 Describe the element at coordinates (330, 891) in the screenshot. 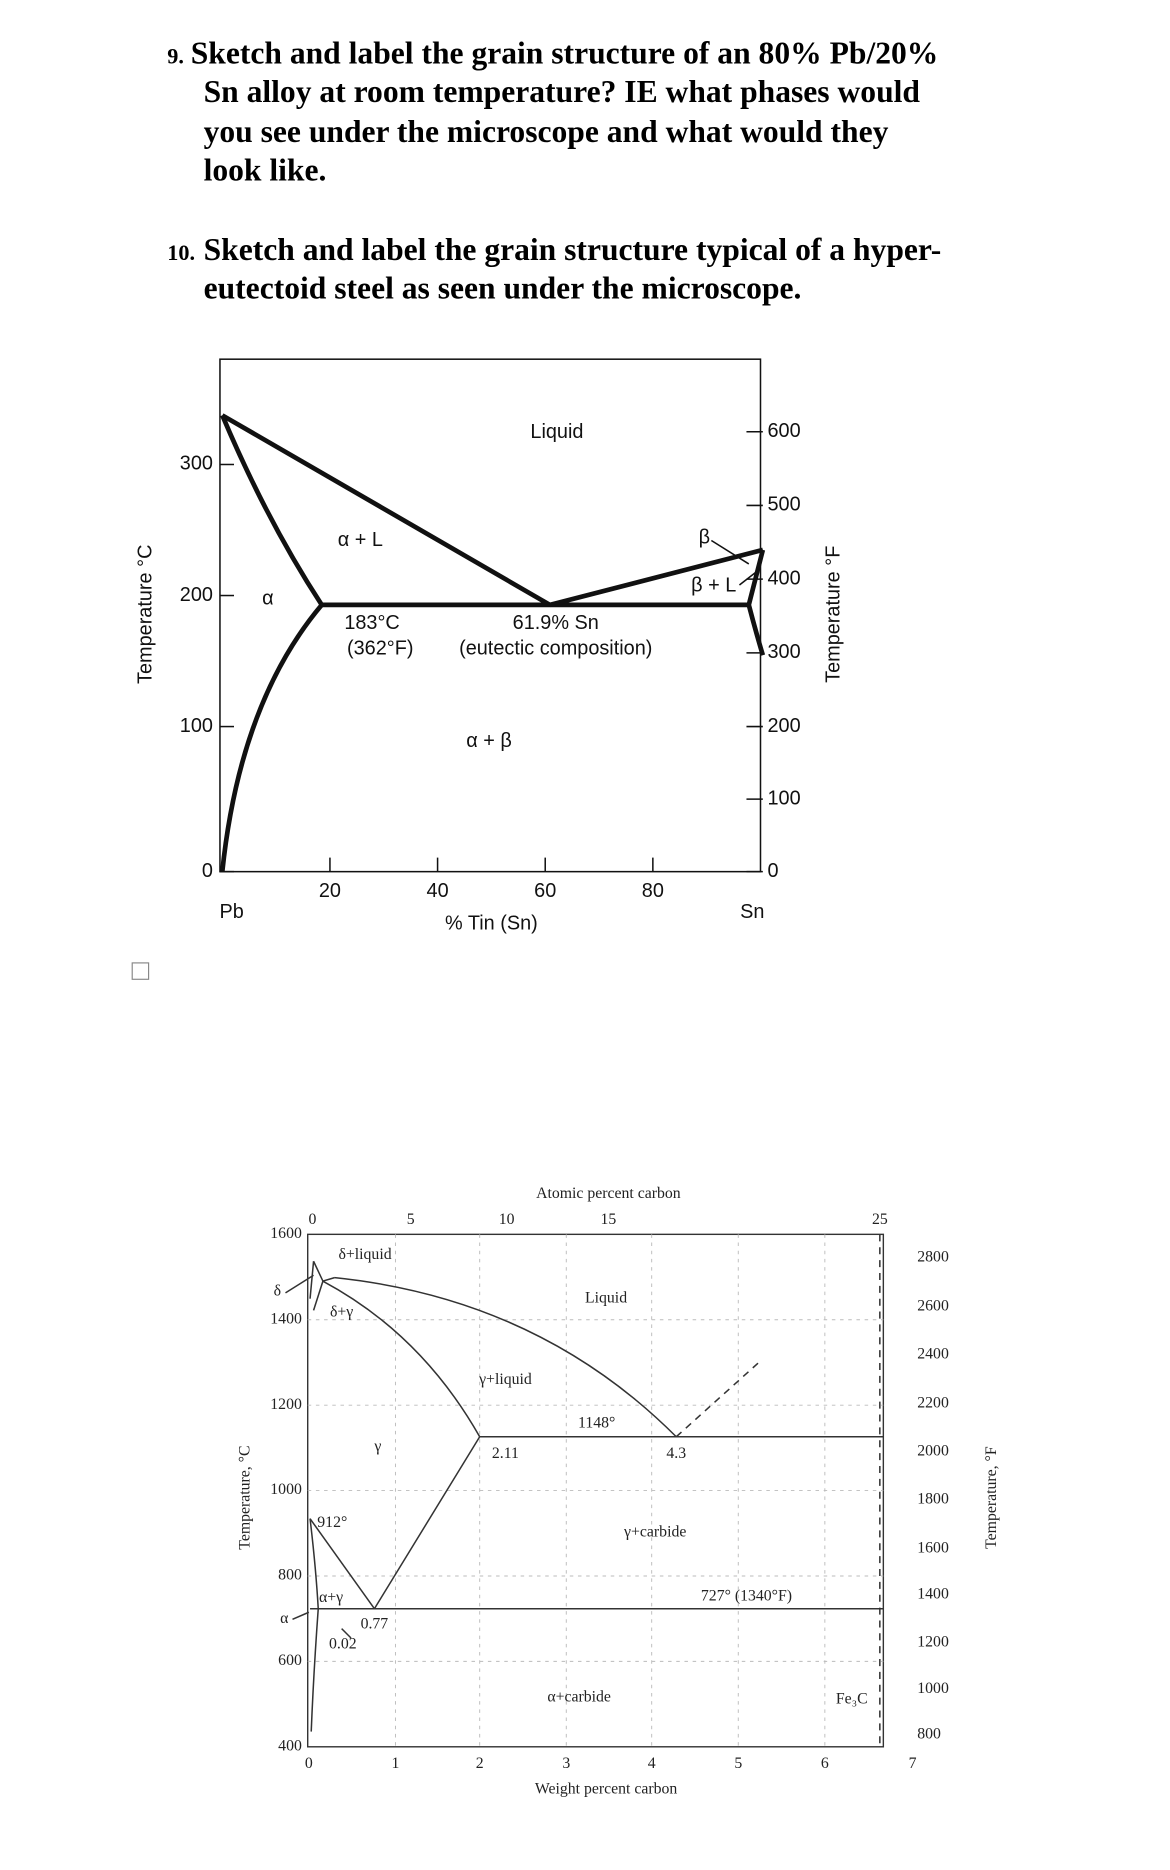

I see `tick-label: 20` at that location.